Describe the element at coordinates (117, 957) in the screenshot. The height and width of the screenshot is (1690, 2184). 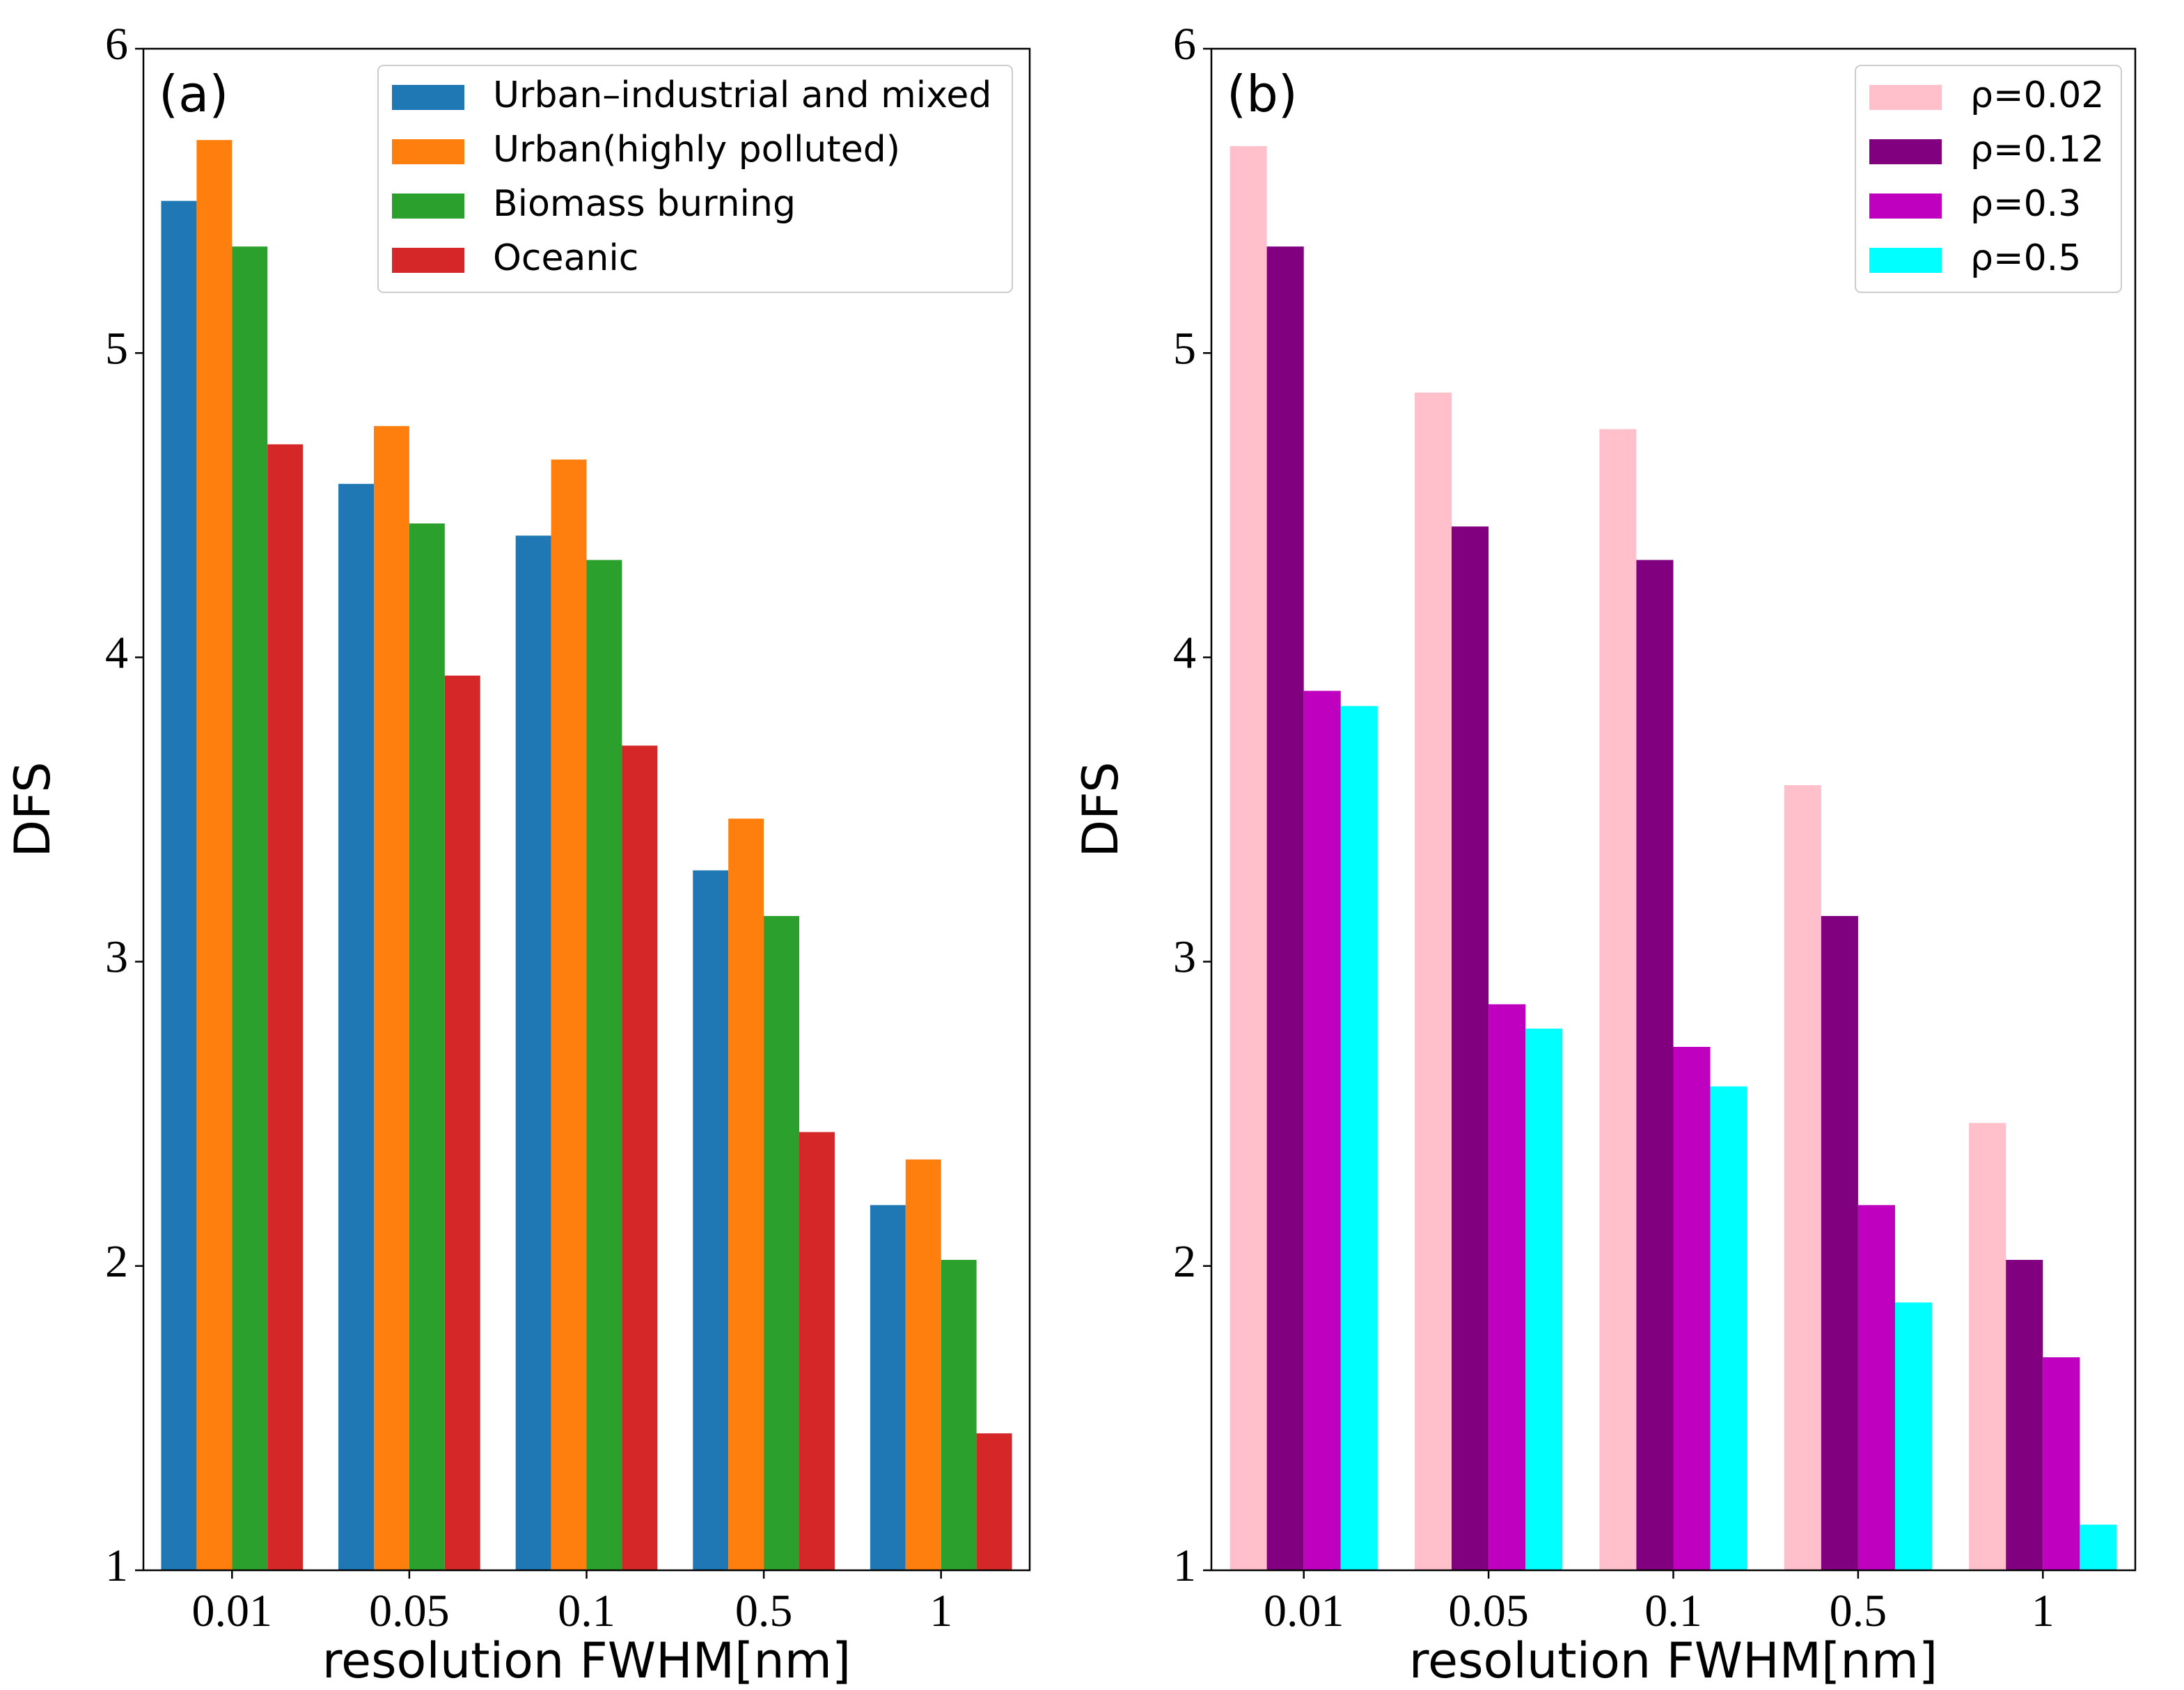
I see `chart0-ytick-label-2: 3` at that location.